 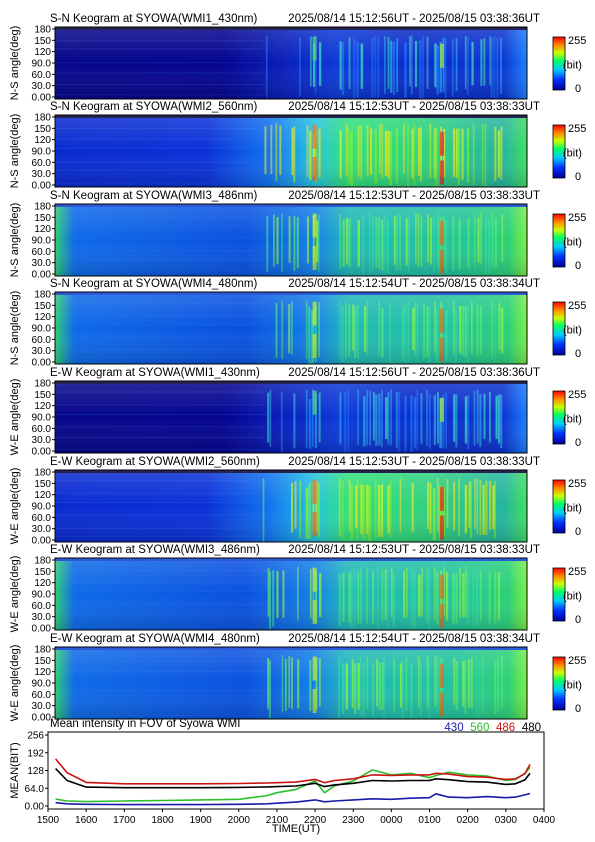 What do you see at coordinates (479, 728) in the screenshot?
I see `legend-entry: 560` at bounding box center [479, 728].